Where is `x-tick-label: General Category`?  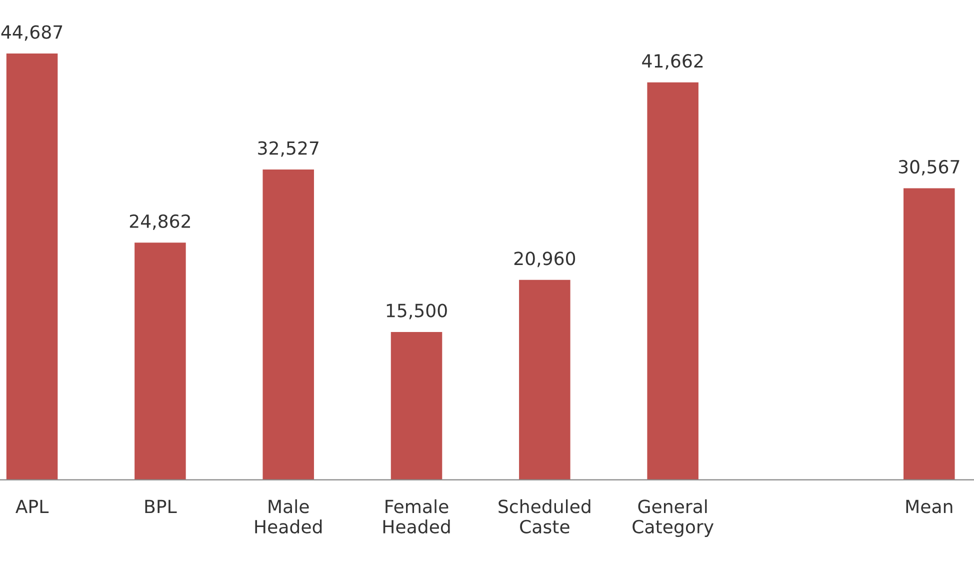 x-tick-label: General Category is located at coordinates (673, 518).